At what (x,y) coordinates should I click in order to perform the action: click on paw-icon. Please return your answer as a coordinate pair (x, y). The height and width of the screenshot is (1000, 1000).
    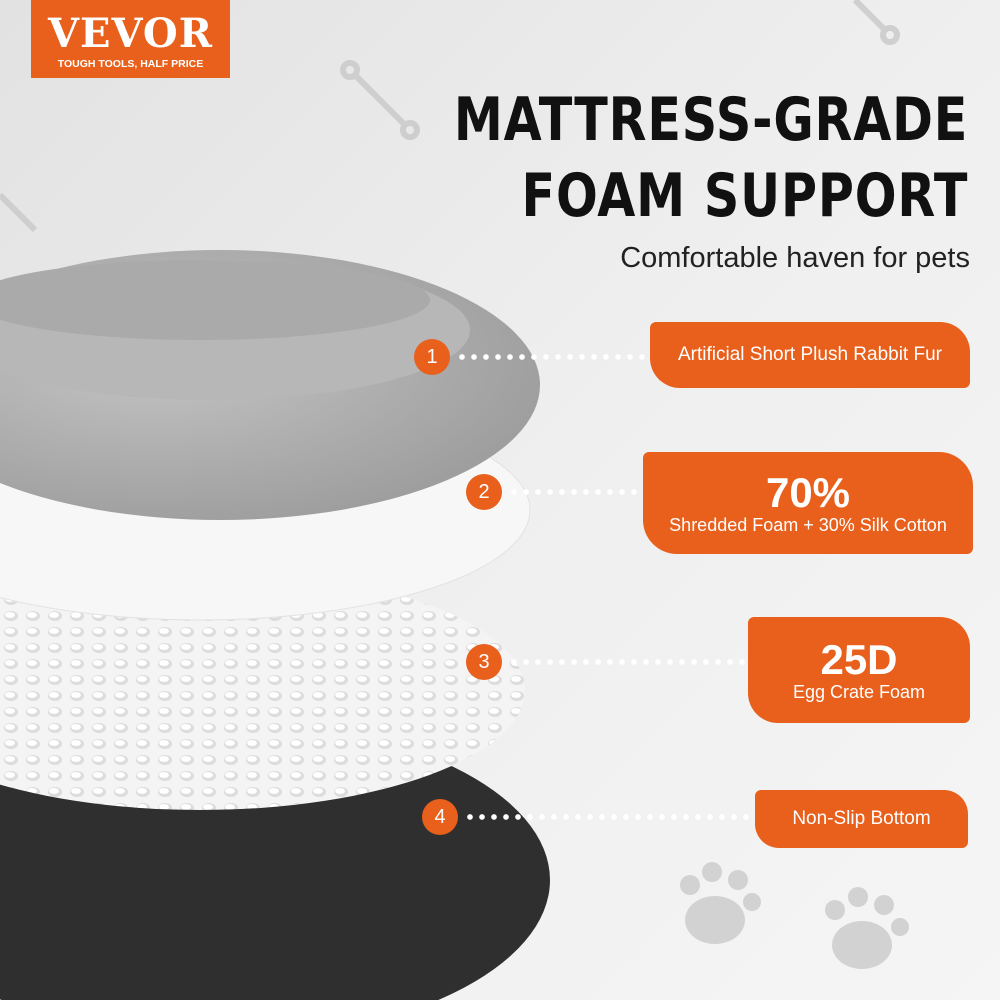
    Looking at the image, I should click on (794, 915).